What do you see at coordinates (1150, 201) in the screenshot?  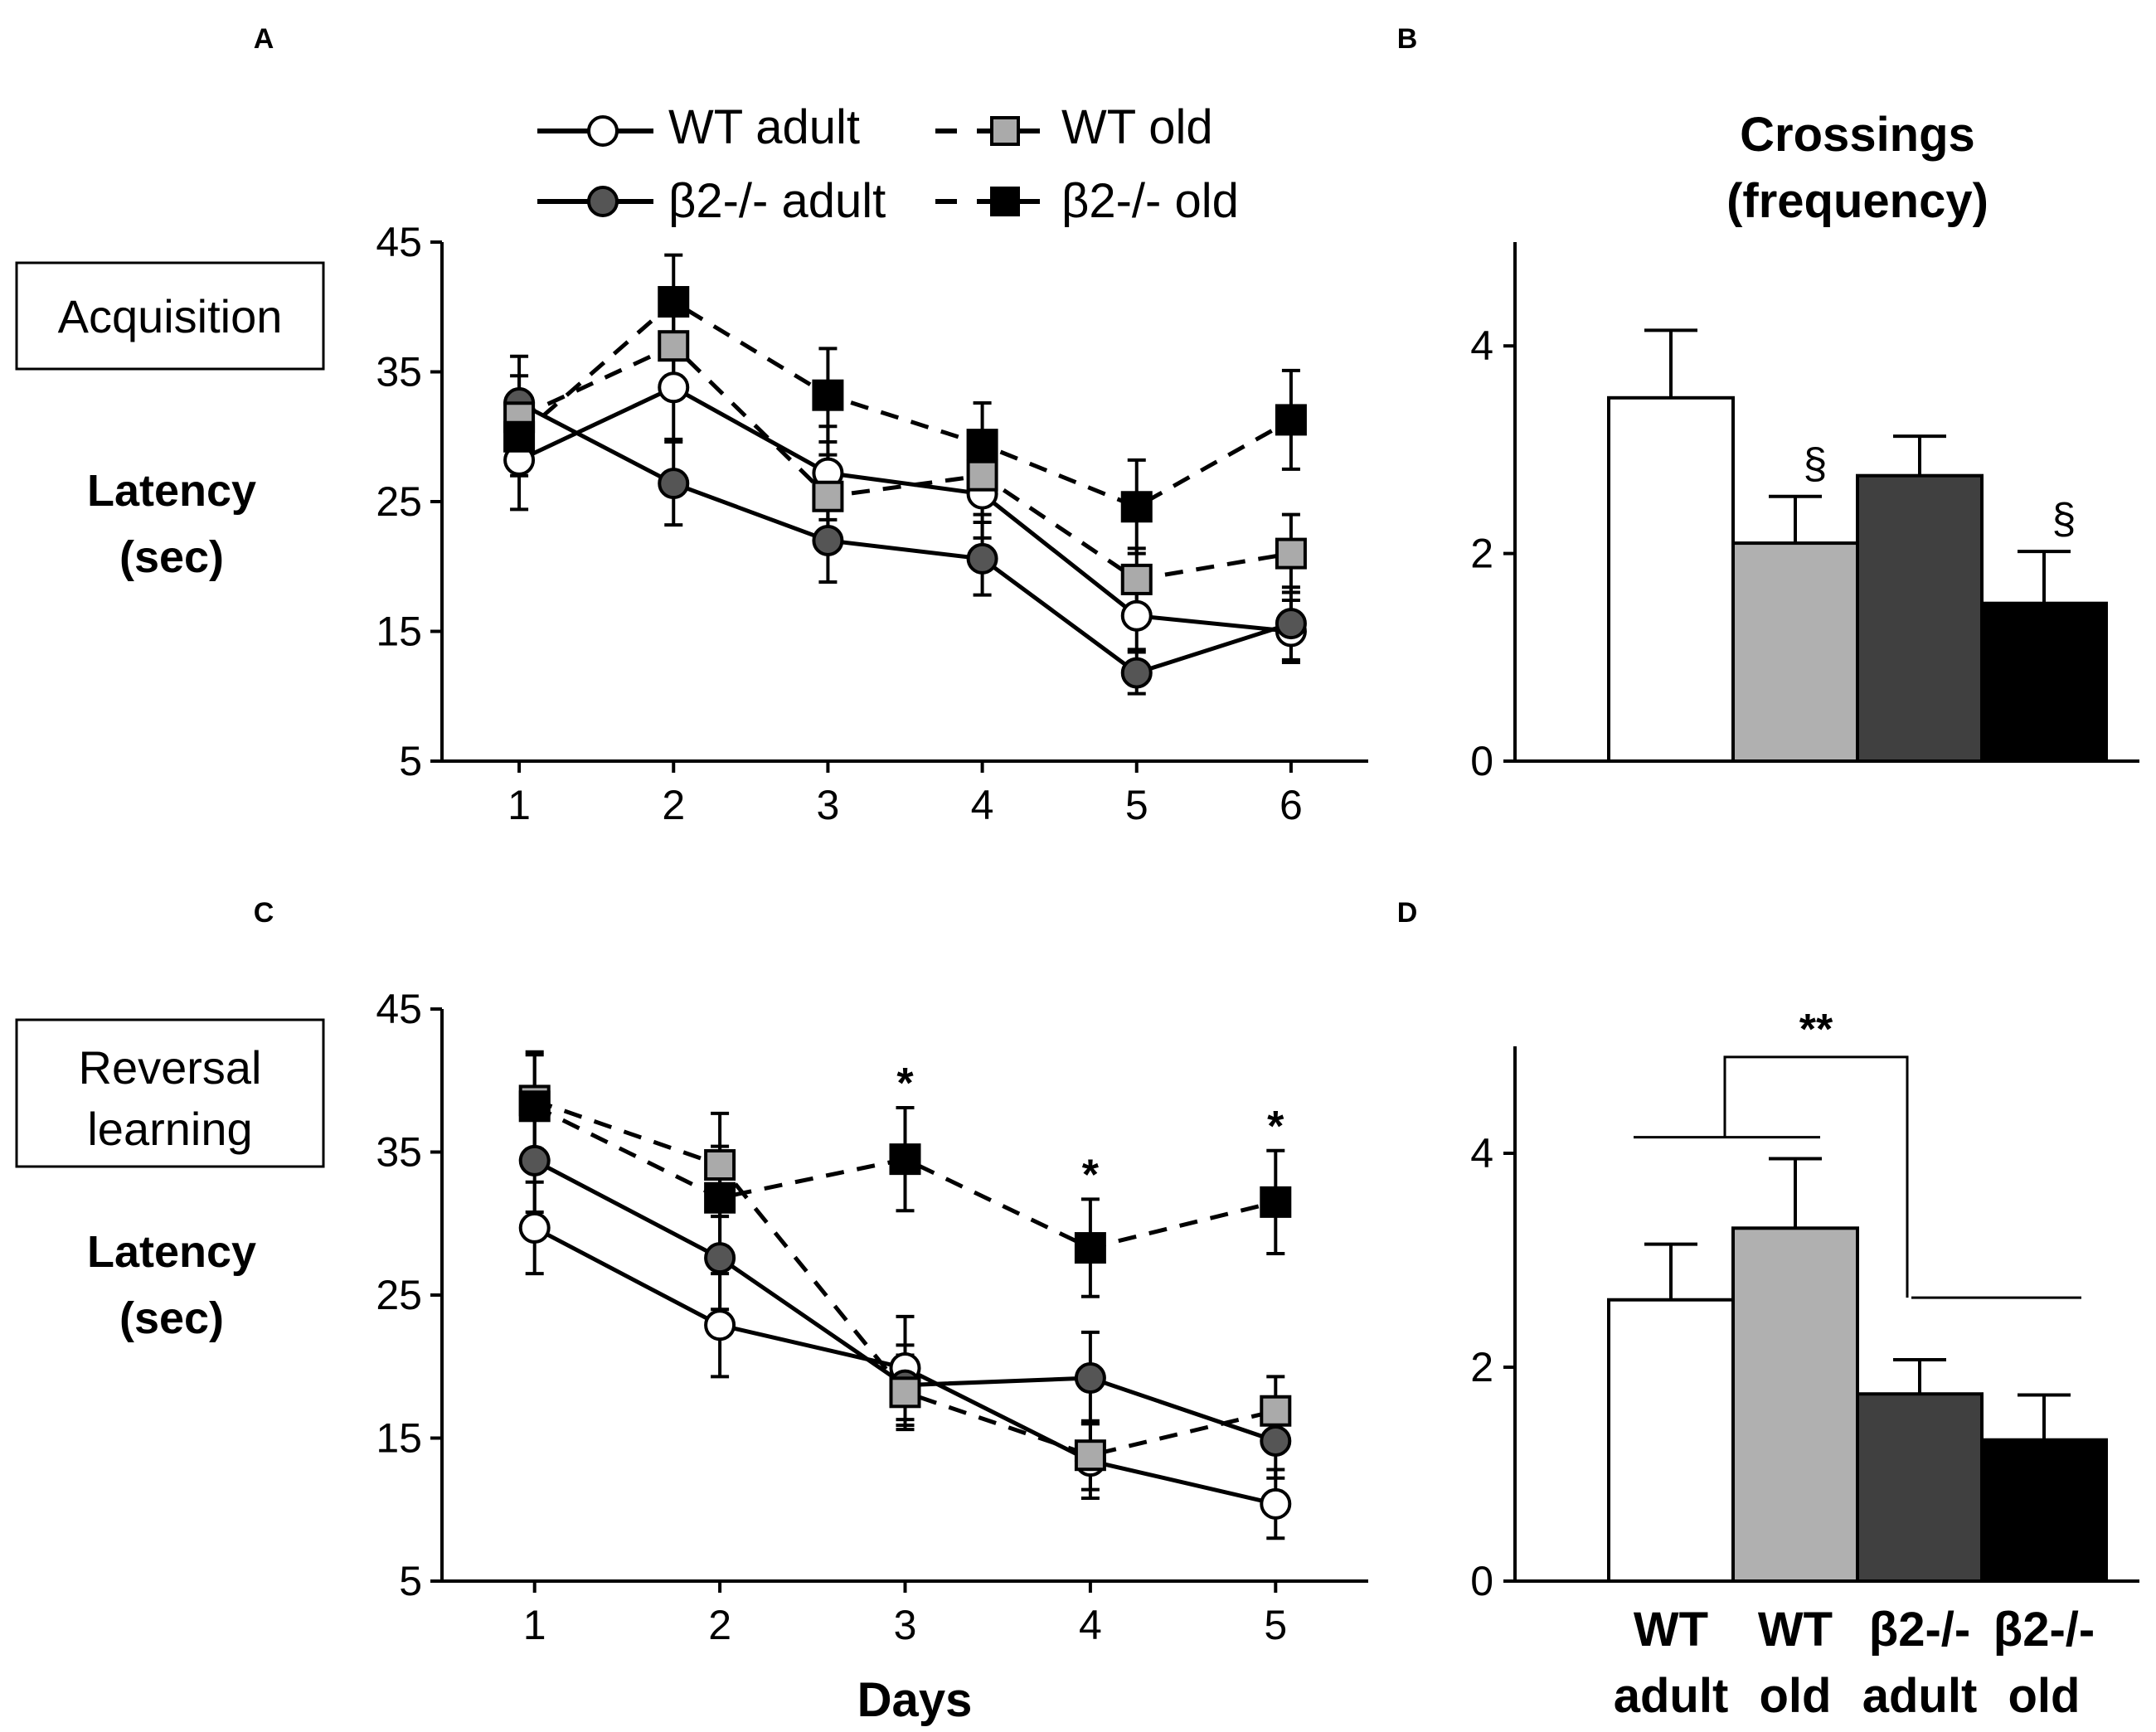 I see `legend-label-b2-old: β2-/- old` at bounding box center [1150, 201].